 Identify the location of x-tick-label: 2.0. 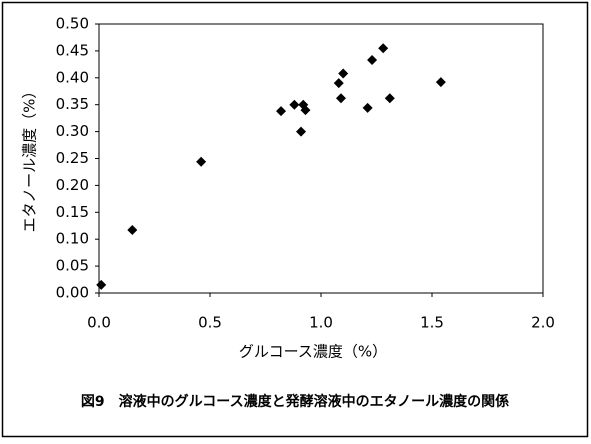
(543, 323).